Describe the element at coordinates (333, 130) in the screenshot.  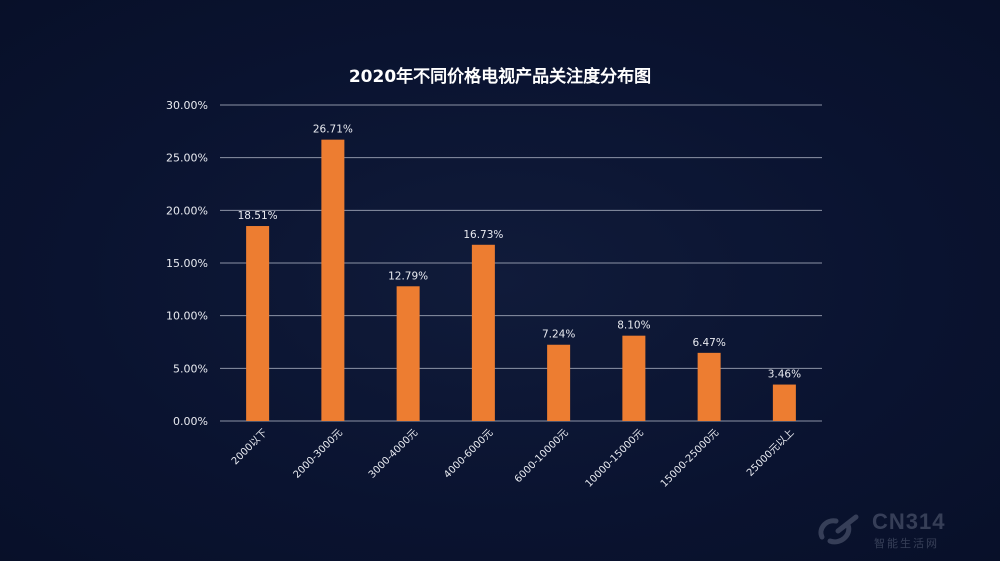
I see `data-label: 26.71%` at that location.